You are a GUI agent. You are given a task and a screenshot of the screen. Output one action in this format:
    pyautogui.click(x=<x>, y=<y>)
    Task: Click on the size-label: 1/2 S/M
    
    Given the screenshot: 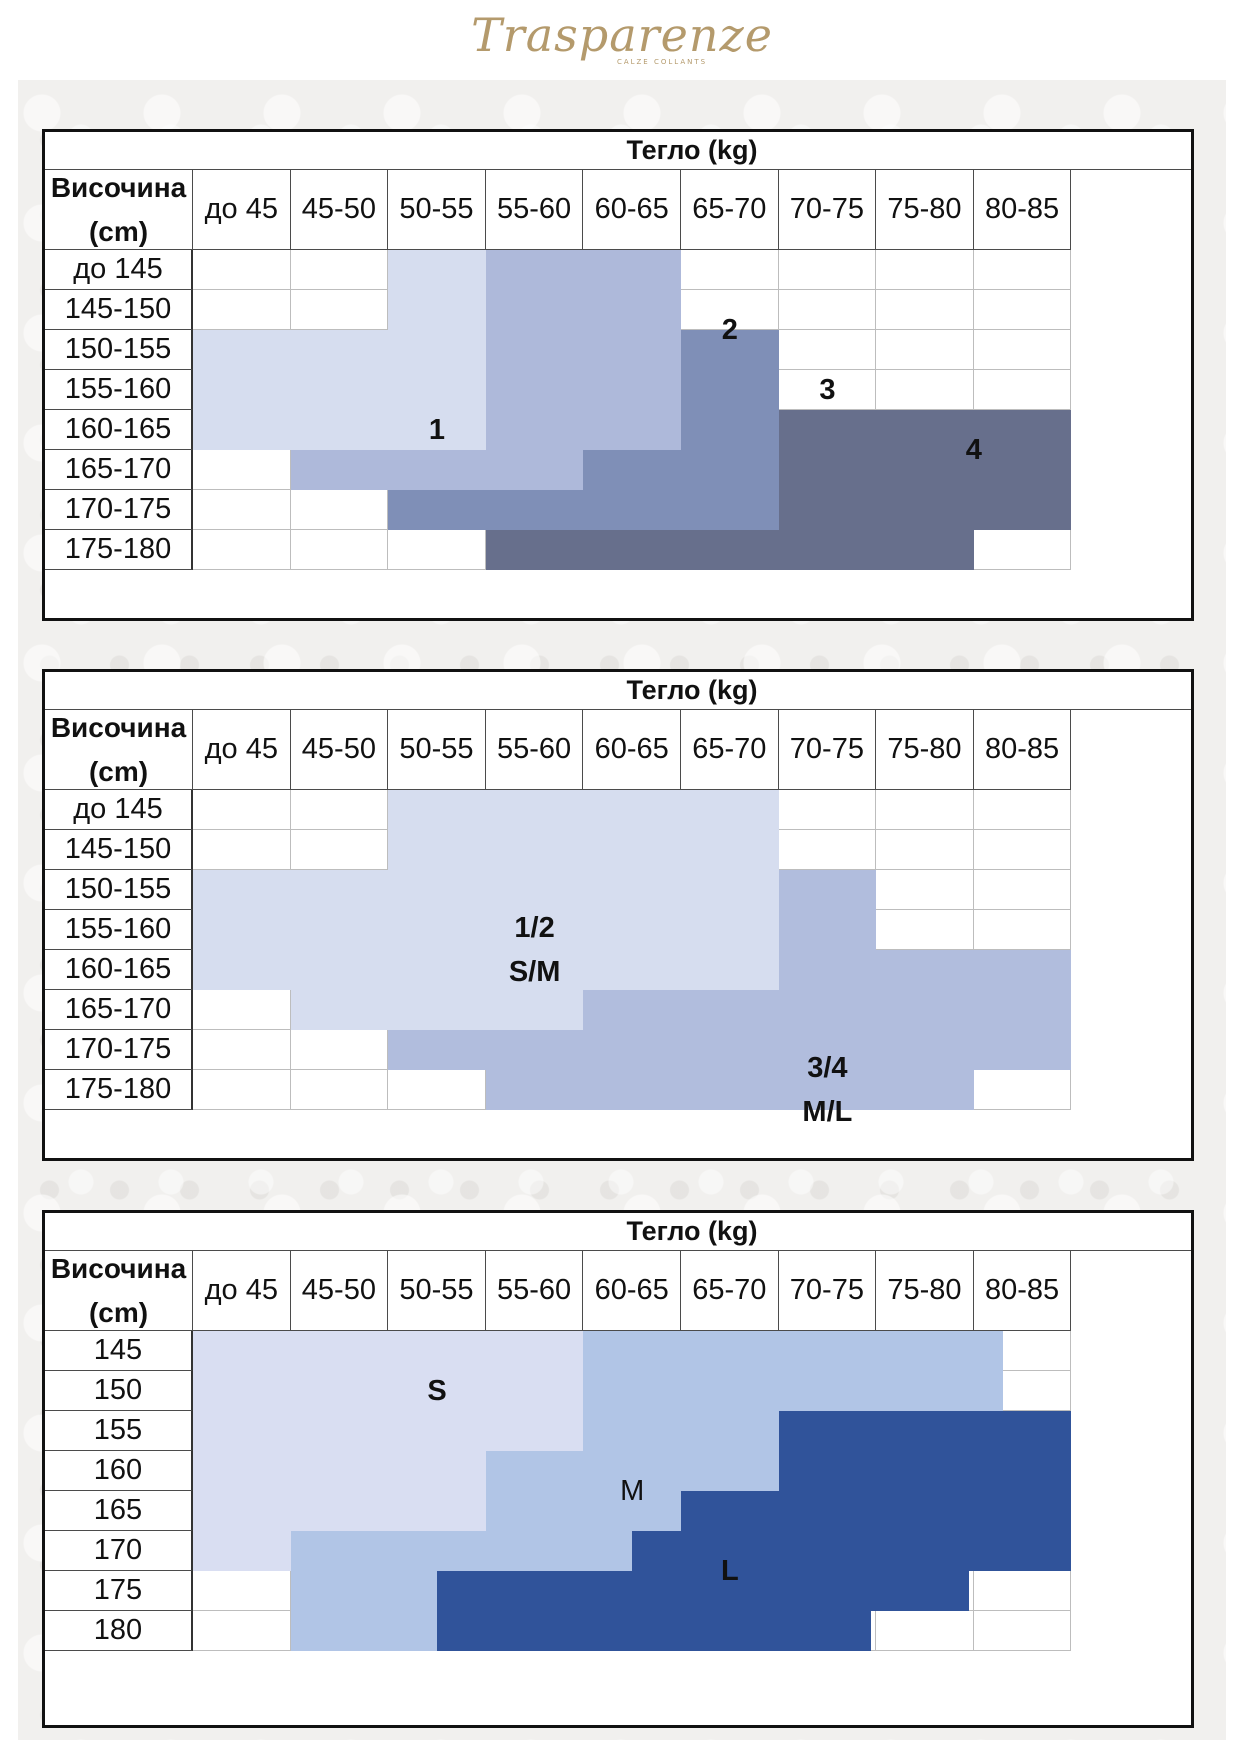 What is the action you would take?
    pyautogui.click(x=535, y=950)
    